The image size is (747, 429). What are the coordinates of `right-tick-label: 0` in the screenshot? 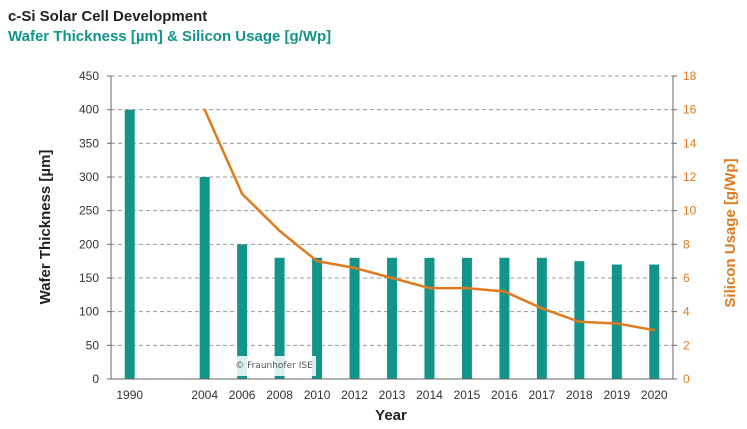 It's located at (686, 379).